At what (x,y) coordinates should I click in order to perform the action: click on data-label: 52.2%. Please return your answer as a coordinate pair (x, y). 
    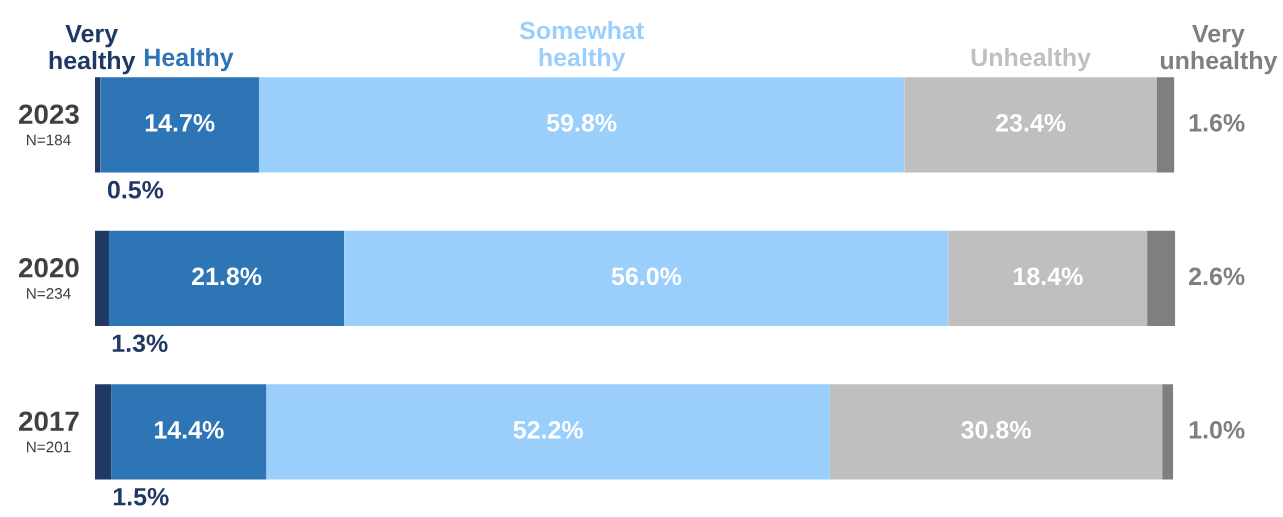
    Looking at the image, I should click on (548, 429).